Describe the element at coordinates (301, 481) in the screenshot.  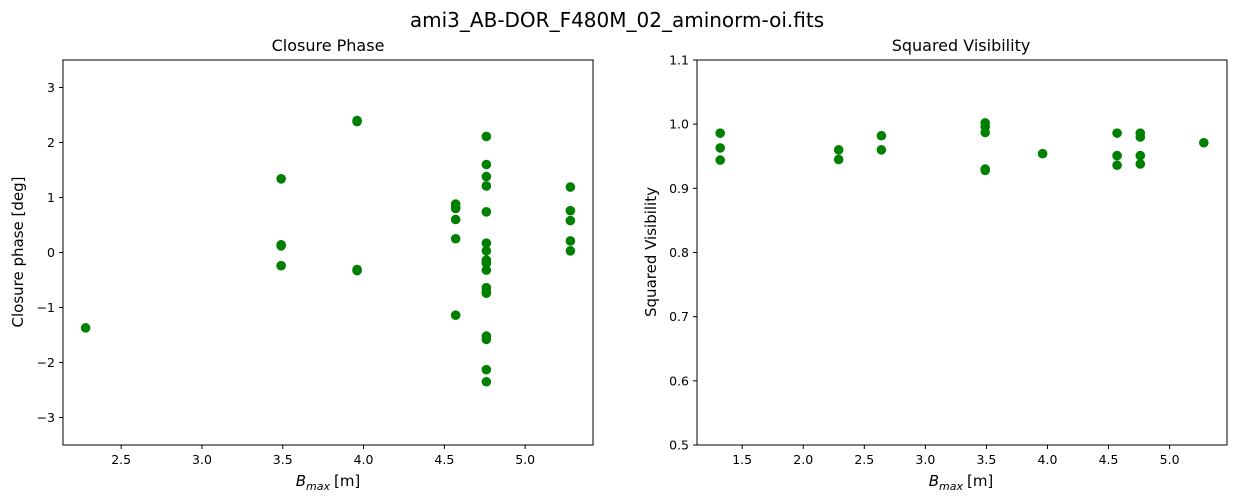
I see `closure-phase-xlabel-main: B` at that location.